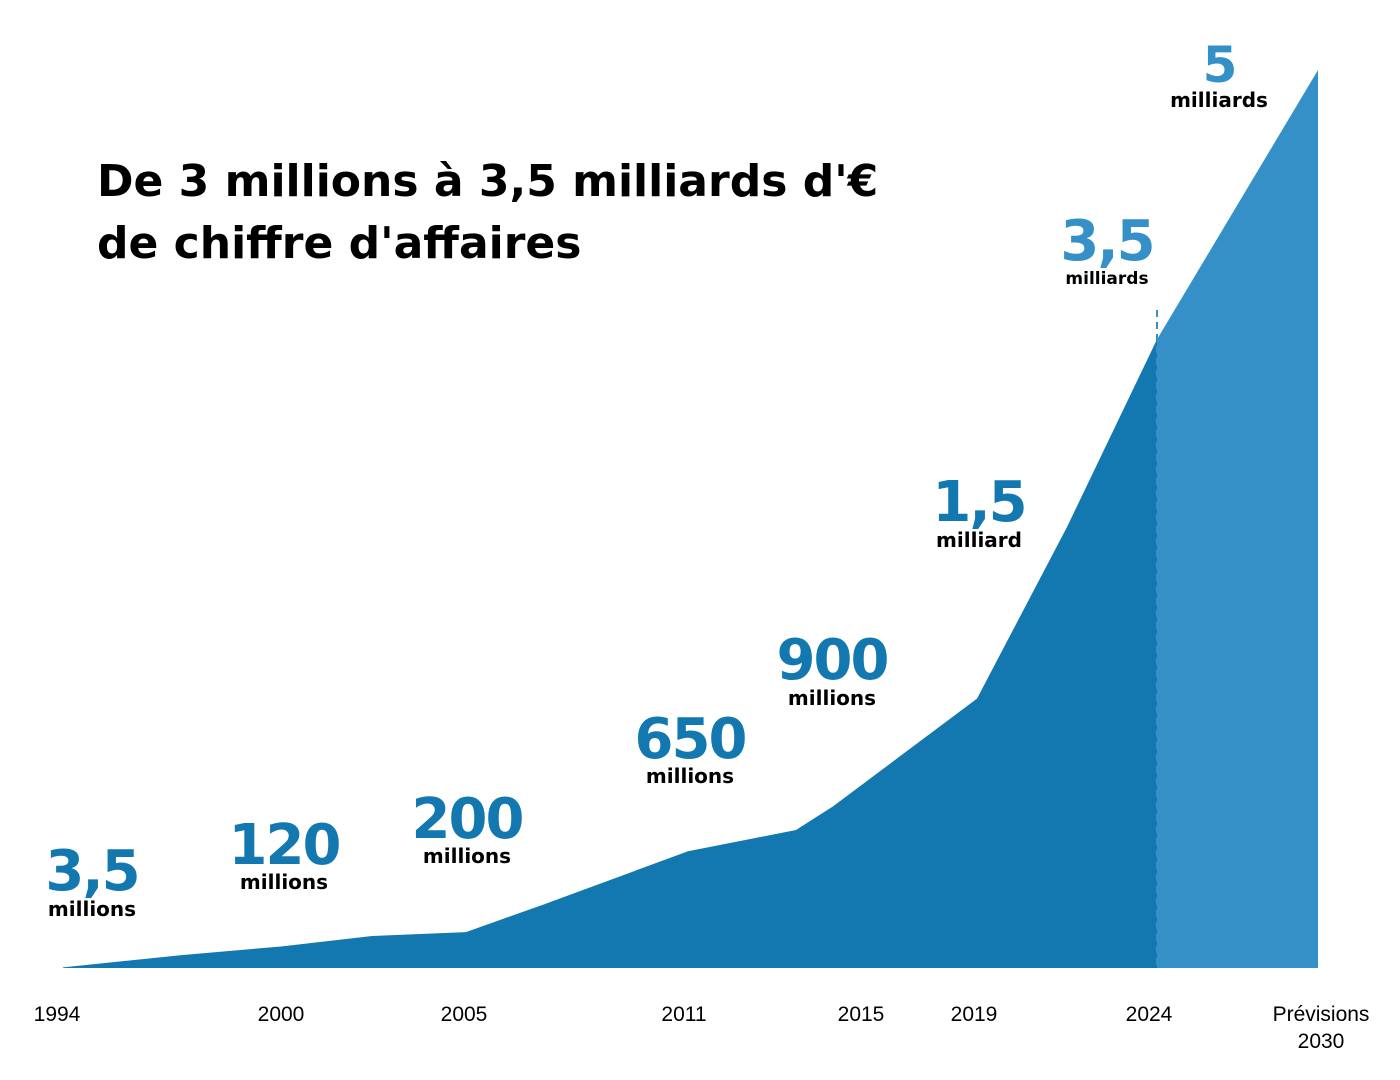  What do you see at coordinates (1106, 241) in the screenshot?
I see `data-label-value-2024: 3,5` at bounding box center [1106, 241].